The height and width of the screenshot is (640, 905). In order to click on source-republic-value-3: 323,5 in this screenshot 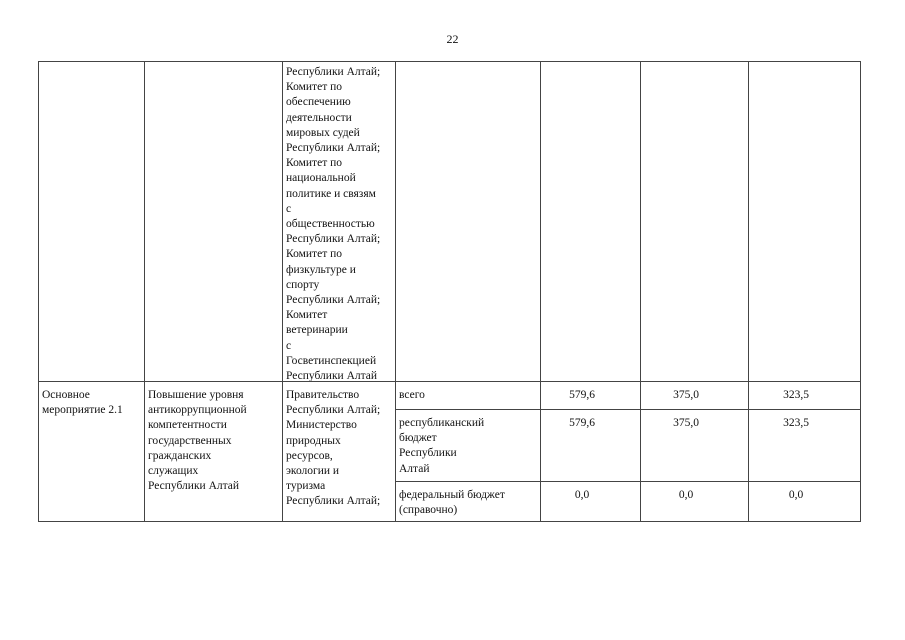, I will do `click(804, 445)`.